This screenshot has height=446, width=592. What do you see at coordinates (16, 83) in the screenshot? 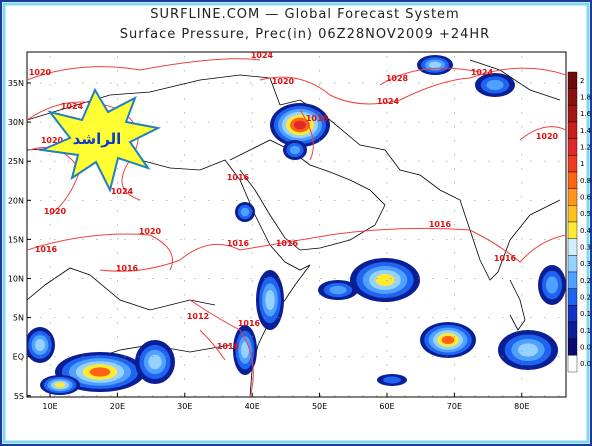
I see `lat-label: 35N` at bounding box center [16, 83].